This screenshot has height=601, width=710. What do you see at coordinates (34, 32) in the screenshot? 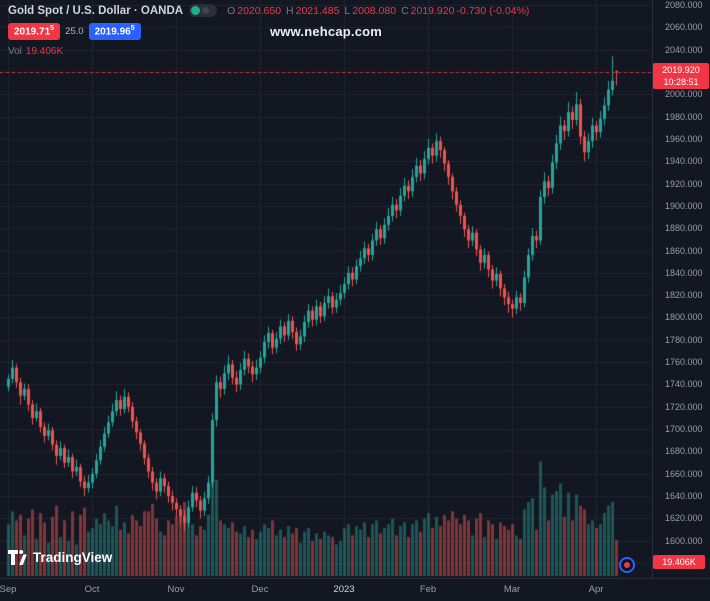
I see `sell-bid-button: 2019.715` at bounding box center [34, 32].